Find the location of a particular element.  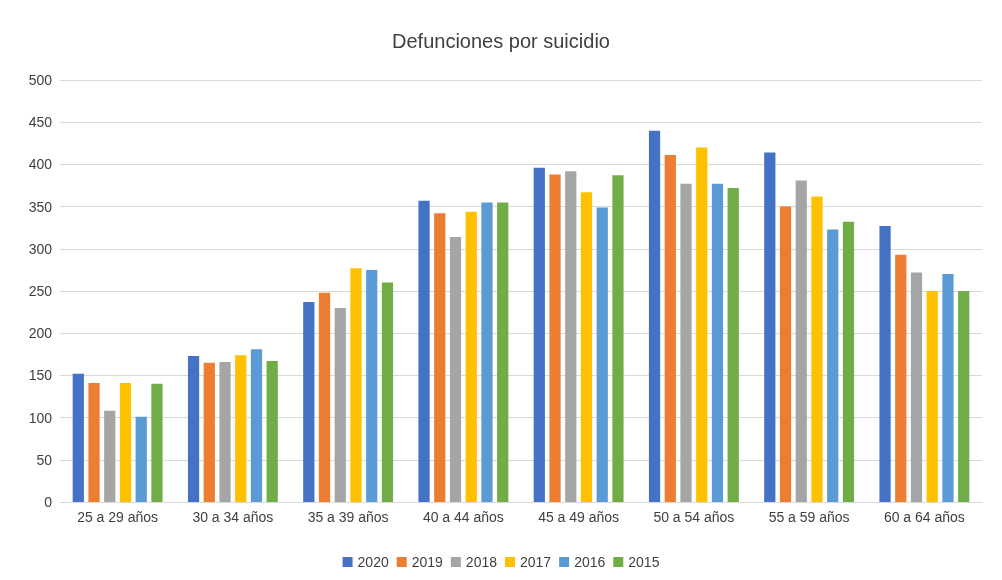

legend-label: 2019 is located at coordinates (427, 562).